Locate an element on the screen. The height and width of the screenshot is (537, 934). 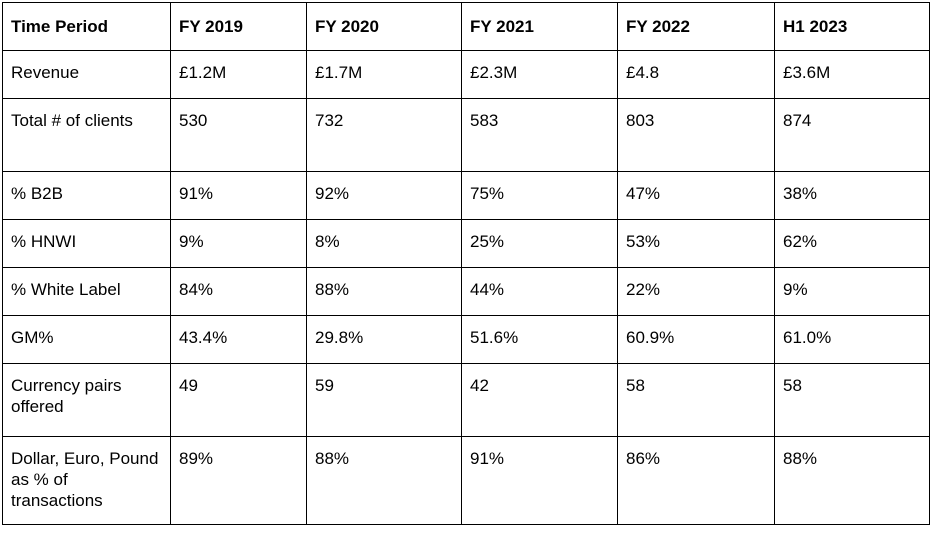
table-cell: 49 is located at coordinates (238, 400).